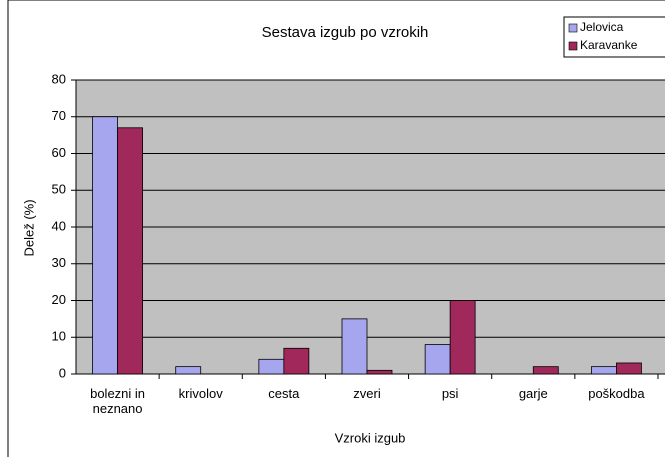 This screenshot has width=665, height=457. Describe the element at coordinates (616, 393) in the screenshot. I see `x-tick-label: poškodba` at that location.